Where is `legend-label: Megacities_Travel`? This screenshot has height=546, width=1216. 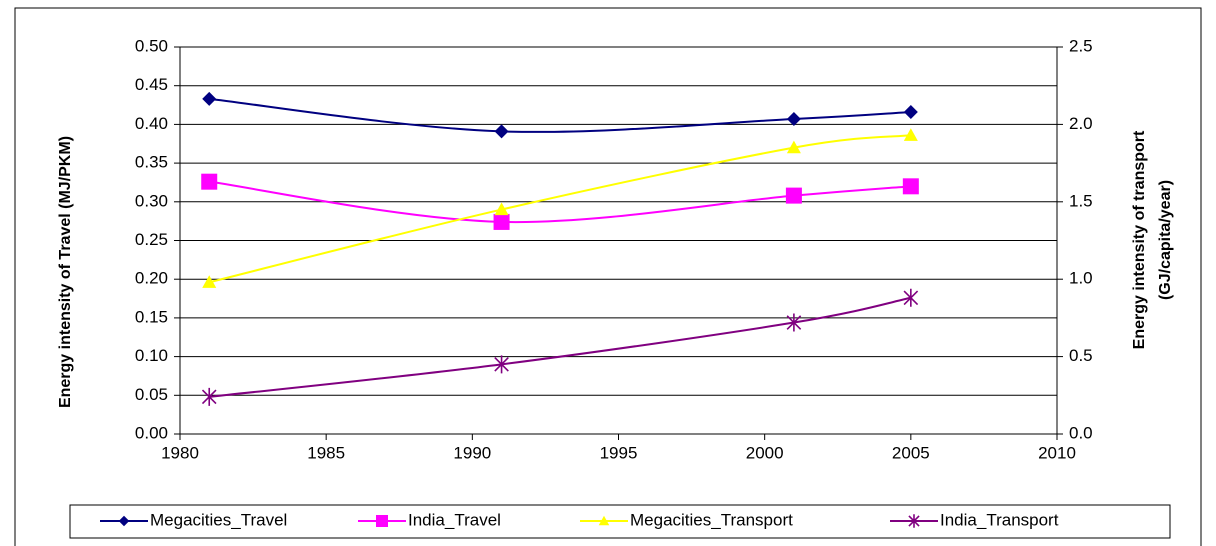 legend-label: Megacities_Travel is located at coordinates (218, 519).